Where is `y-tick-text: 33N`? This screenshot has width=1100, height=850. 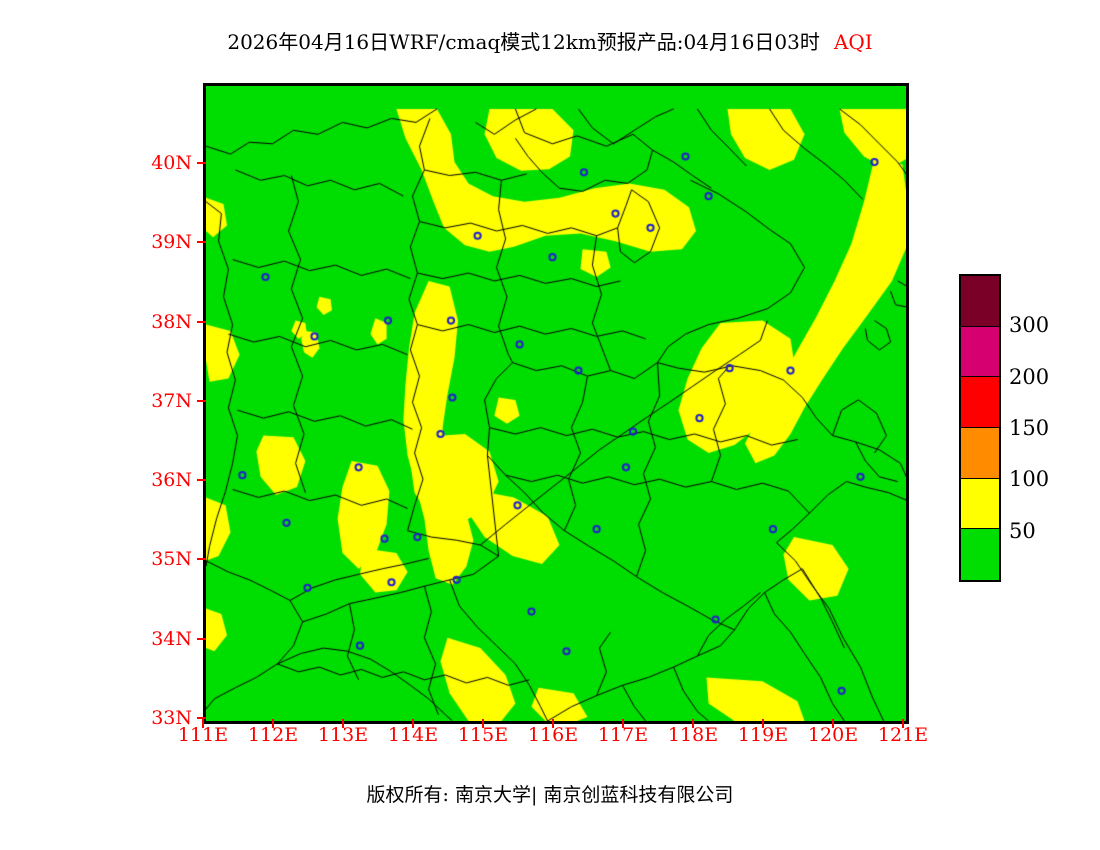
y-tick-text: 33N is located at coordinates (171, 718).